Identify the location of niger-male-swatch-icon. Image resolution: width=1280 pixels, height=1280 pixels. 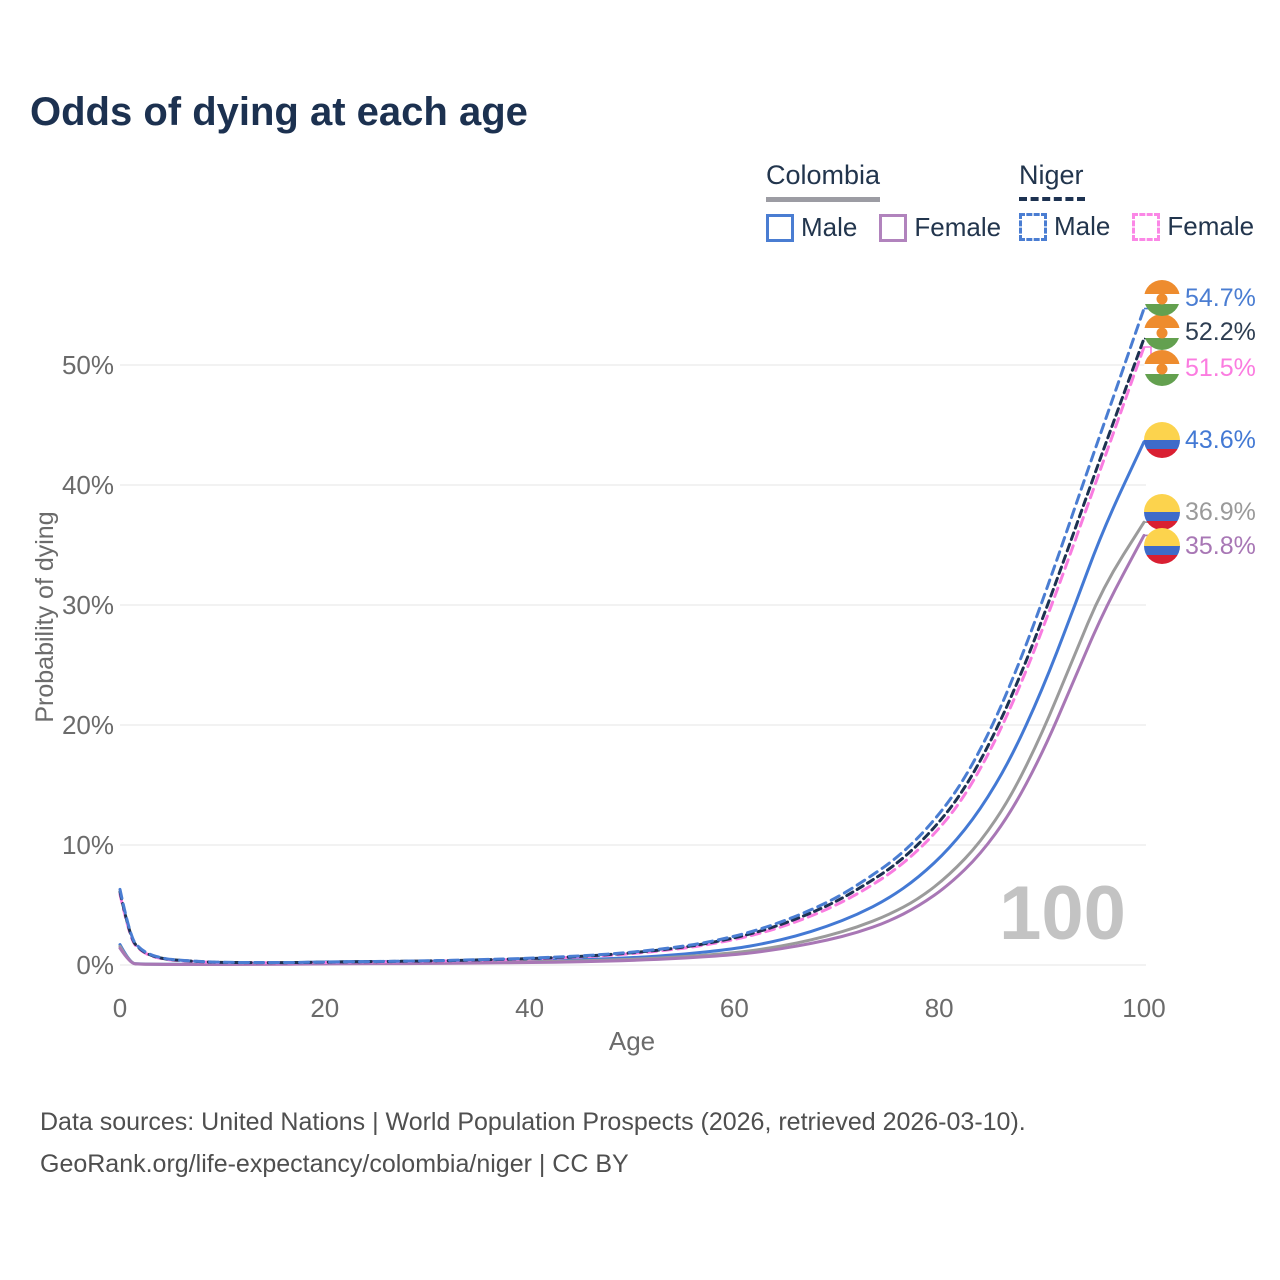
(1033, 226).